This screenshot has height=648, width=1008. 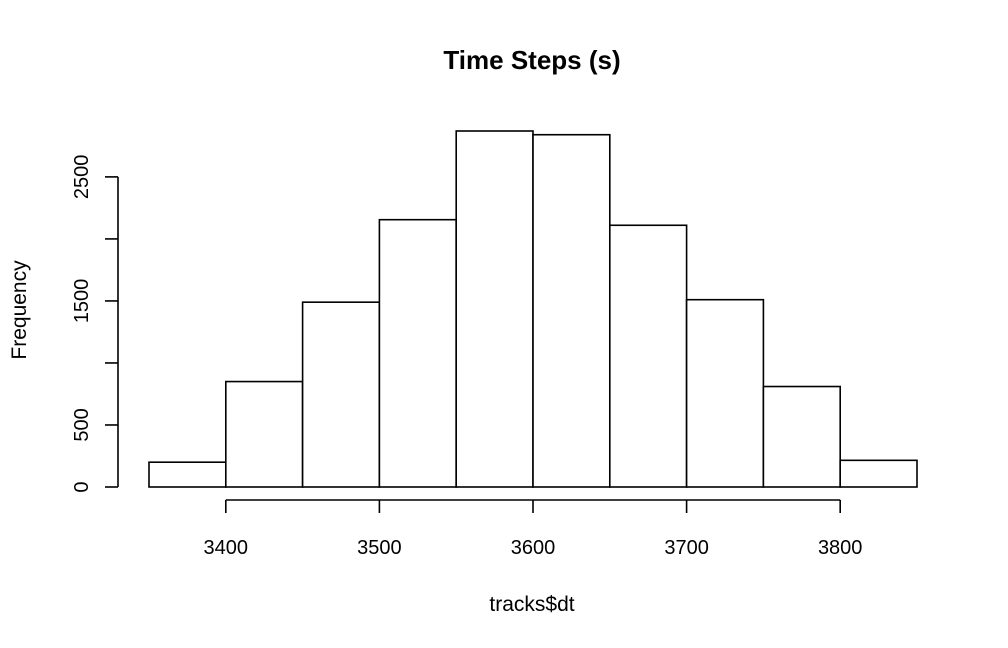 I want to click on x-tick-label-3600: 3600, so click(x=533, y=548).